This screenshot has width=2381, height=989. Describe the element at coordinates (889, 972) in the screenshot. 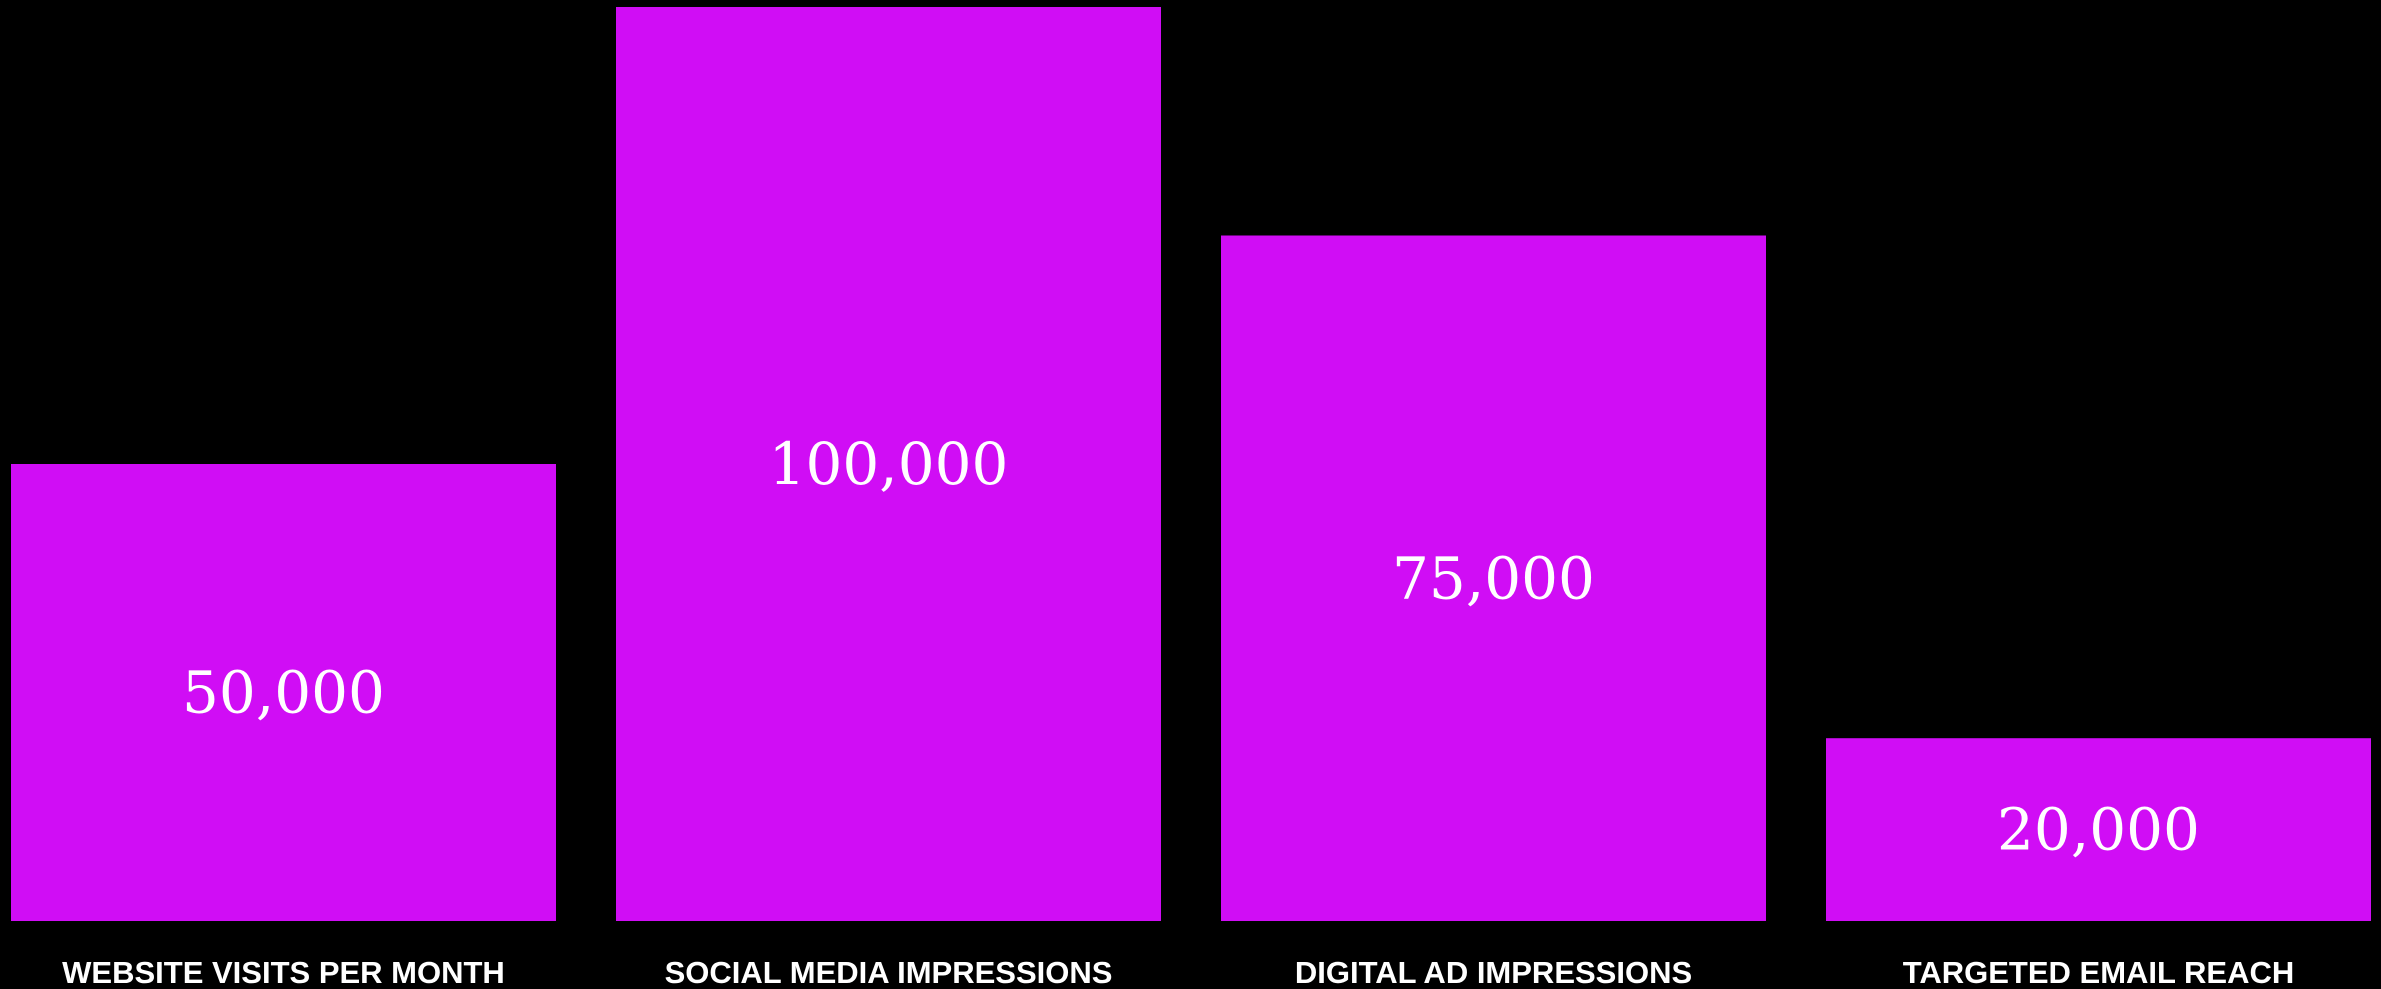

I see `category-label: SOCIAL MEDIA IMPRESSIONS` at that location.